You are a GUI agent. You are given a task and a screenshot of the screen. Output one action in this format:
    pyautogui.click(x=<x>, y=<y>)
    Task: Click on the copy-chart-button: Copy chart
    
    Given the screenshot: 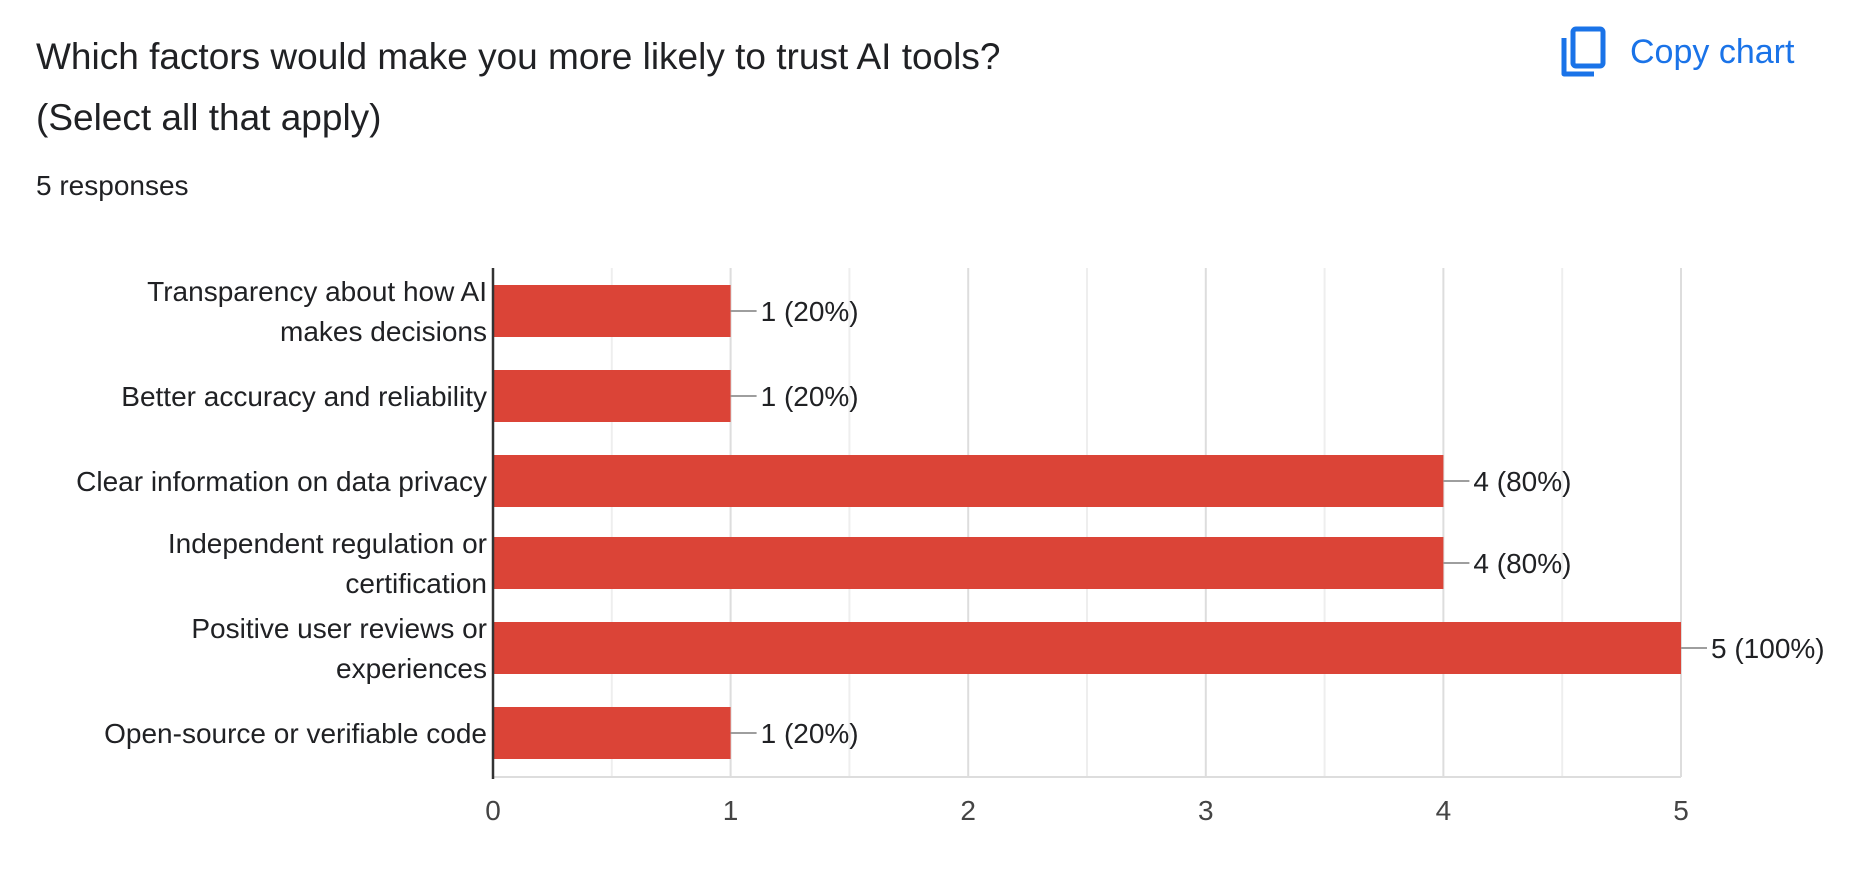 What is the action you would take?
    pyautogui.click(x=1677, y=52)
    